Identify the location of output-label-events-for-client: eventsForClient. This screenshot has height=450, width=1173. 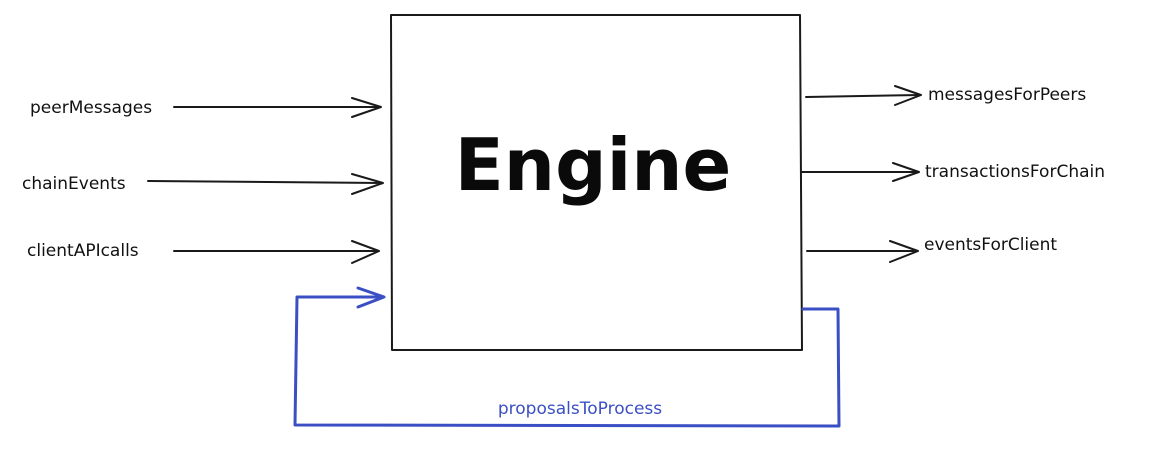
(990, 245).